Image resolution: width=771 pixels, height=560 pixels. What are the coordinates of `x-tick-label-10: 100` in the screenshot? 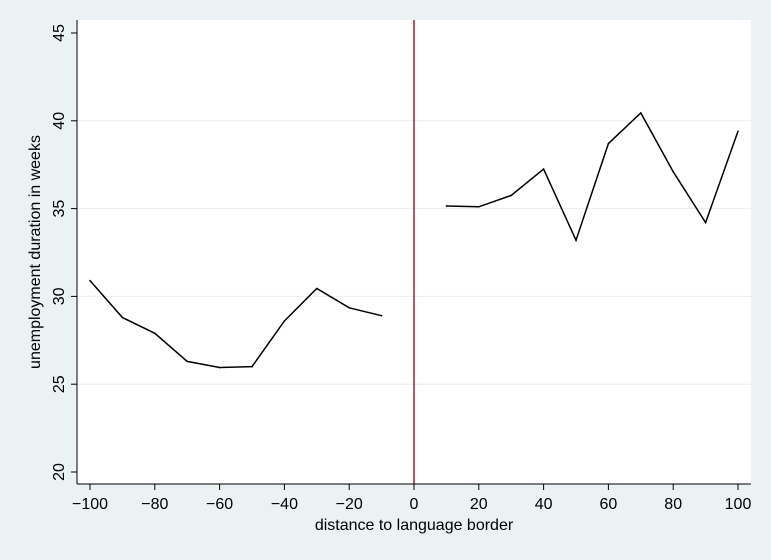 It's located at (738, 504).